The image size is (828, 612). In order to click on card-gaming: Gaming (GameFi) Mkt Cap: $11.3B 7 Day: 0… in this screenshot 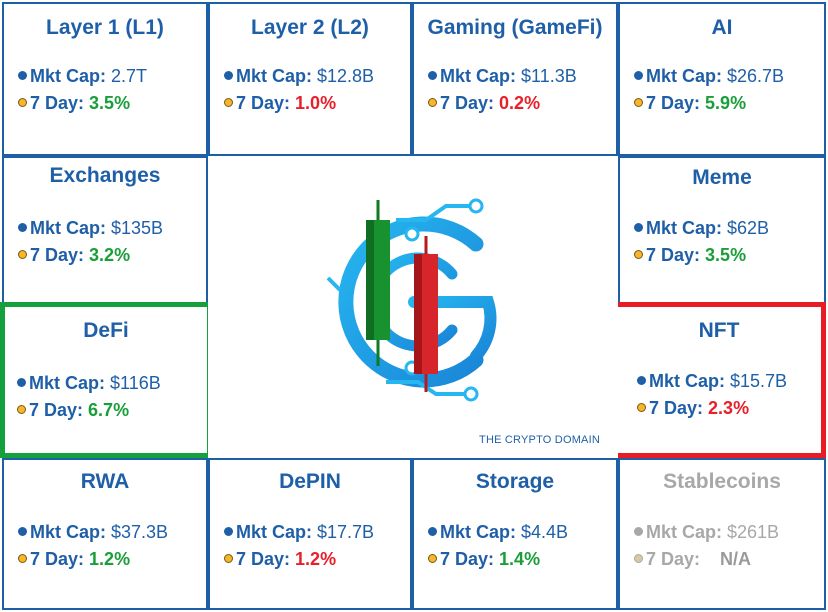, I will do `click(515, 79)`.